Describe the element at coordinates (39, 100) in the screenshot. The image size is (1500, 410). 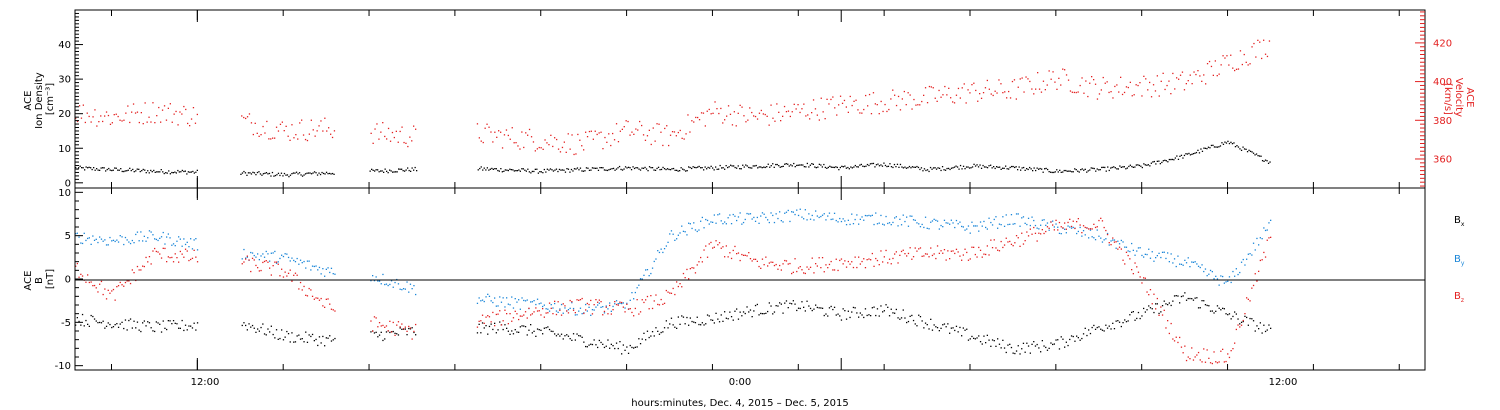
I see `top-left-axis-label-line2: Ion Density` at that location.